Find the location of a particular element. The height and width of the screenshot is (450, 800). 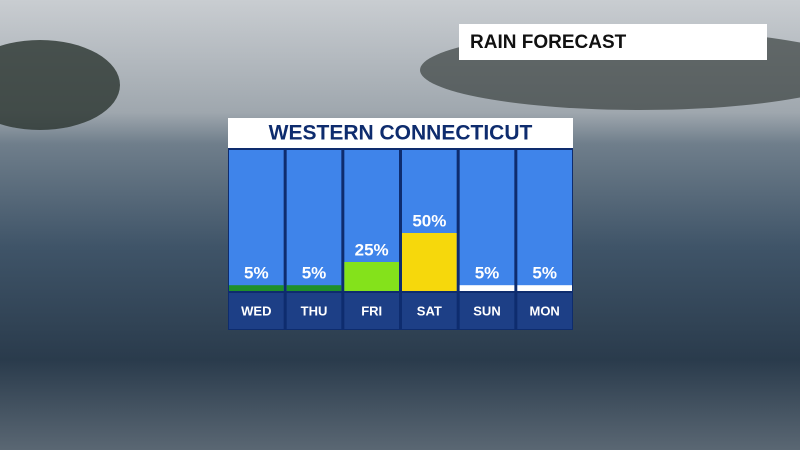

x-tick-label: WED is located at coordinates (256, 310).